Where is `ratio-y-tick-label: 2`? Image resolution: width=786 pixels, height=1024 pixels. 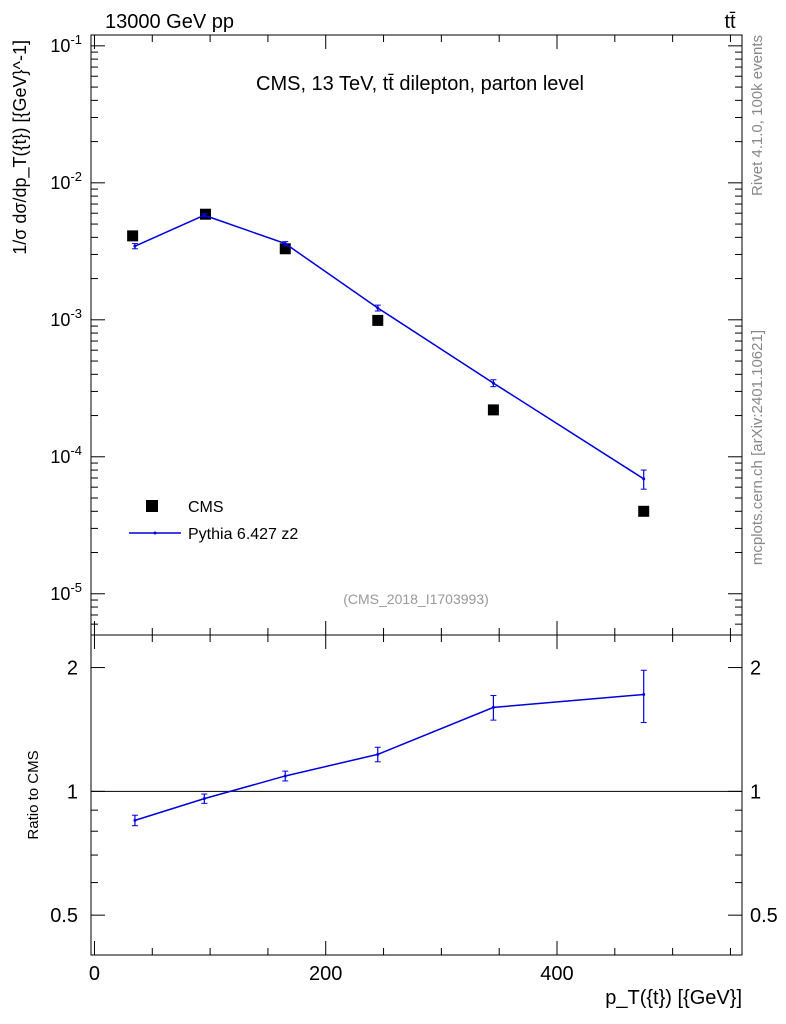 ratio-y-tick-label: 2 is located at coordinates (72, 669).